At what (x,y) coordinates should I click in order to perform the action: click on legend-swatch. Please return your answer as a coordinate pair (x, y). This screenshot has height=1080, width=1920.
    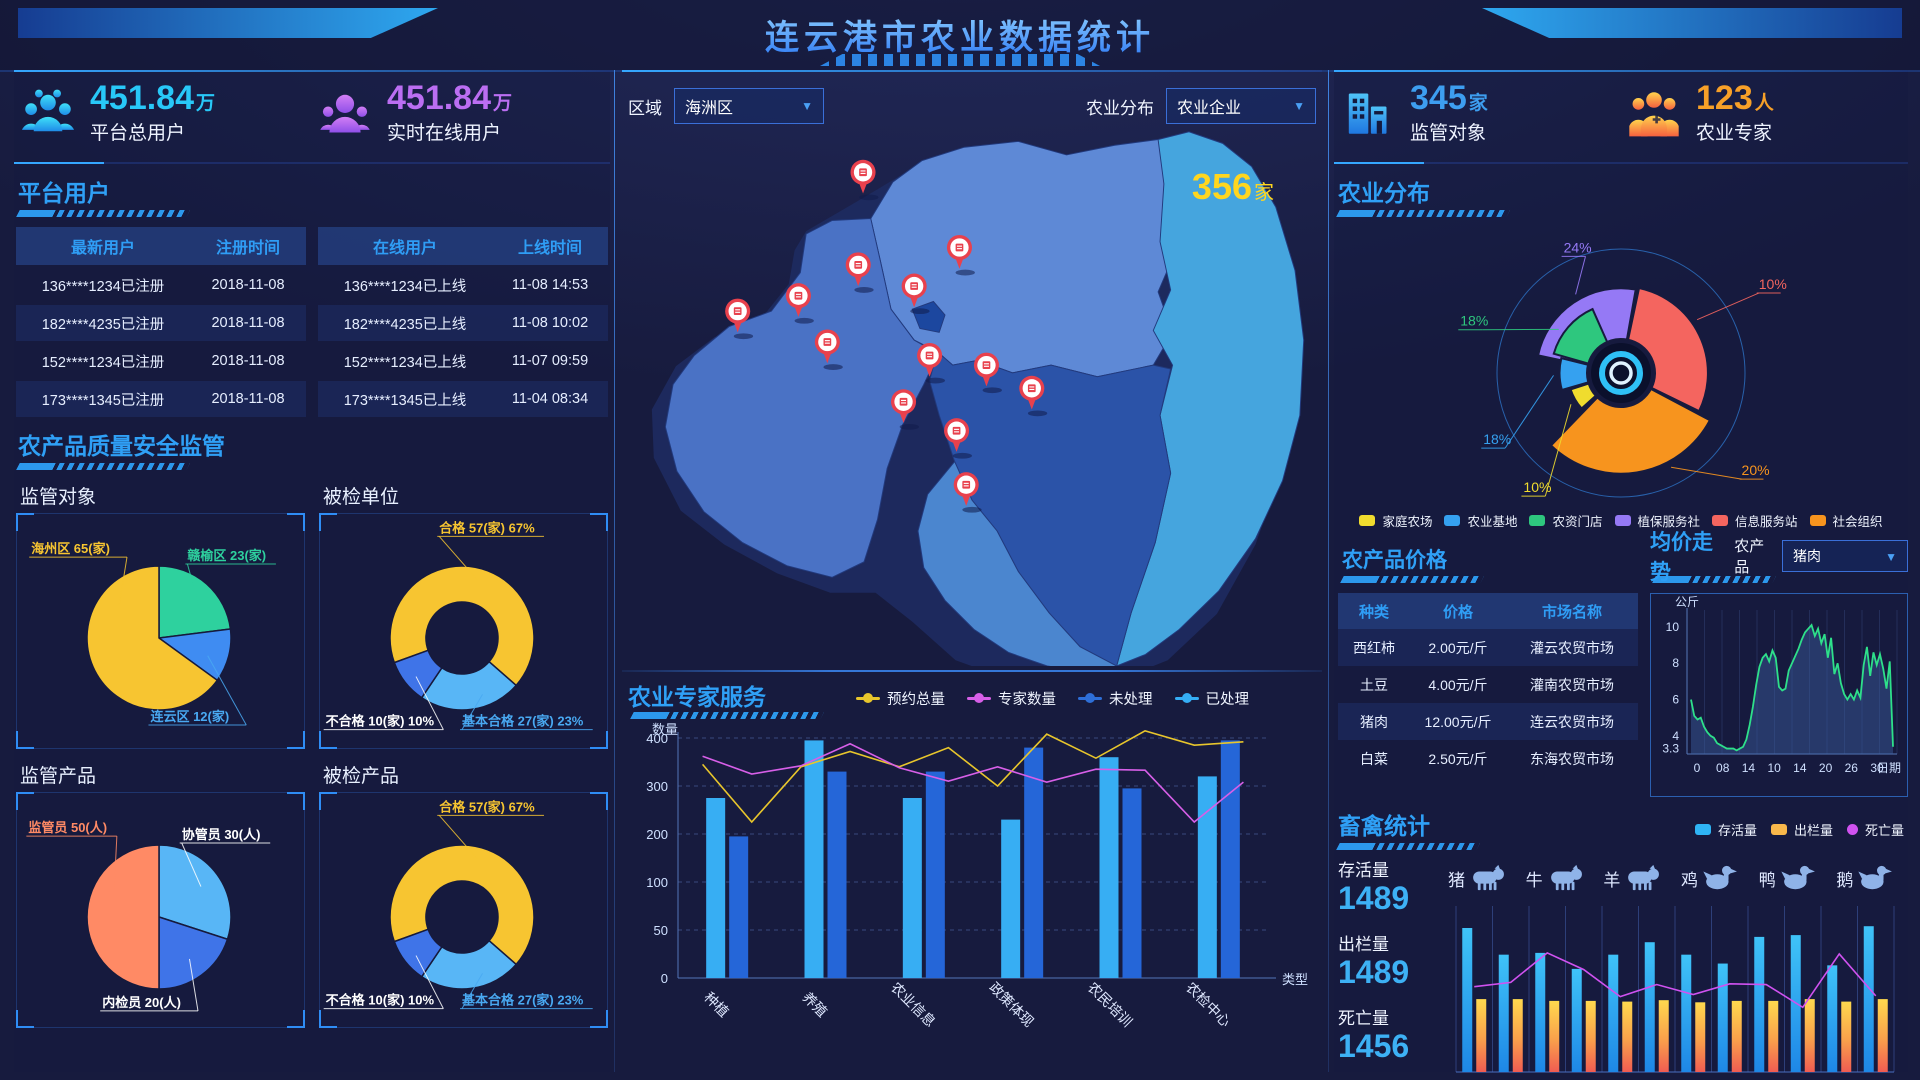
    Looking at the image, I should click on (1817, 520).